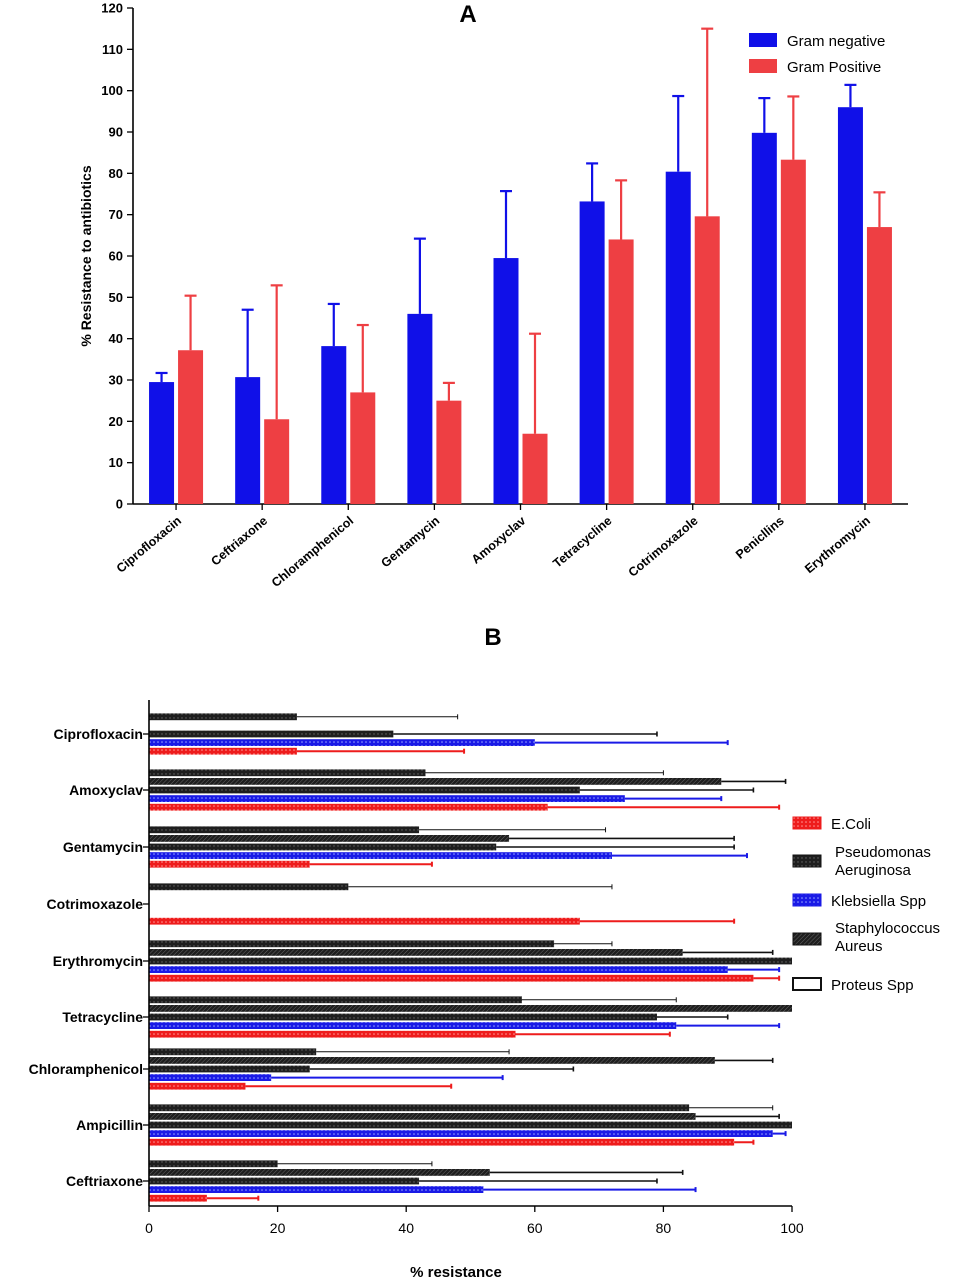 The image size is (969, 1280). What do you see at coordinates (277, 461) in the screenshot?
I see `bar-gram-positive-ceftriaxone` at bounding box center [277, 461].